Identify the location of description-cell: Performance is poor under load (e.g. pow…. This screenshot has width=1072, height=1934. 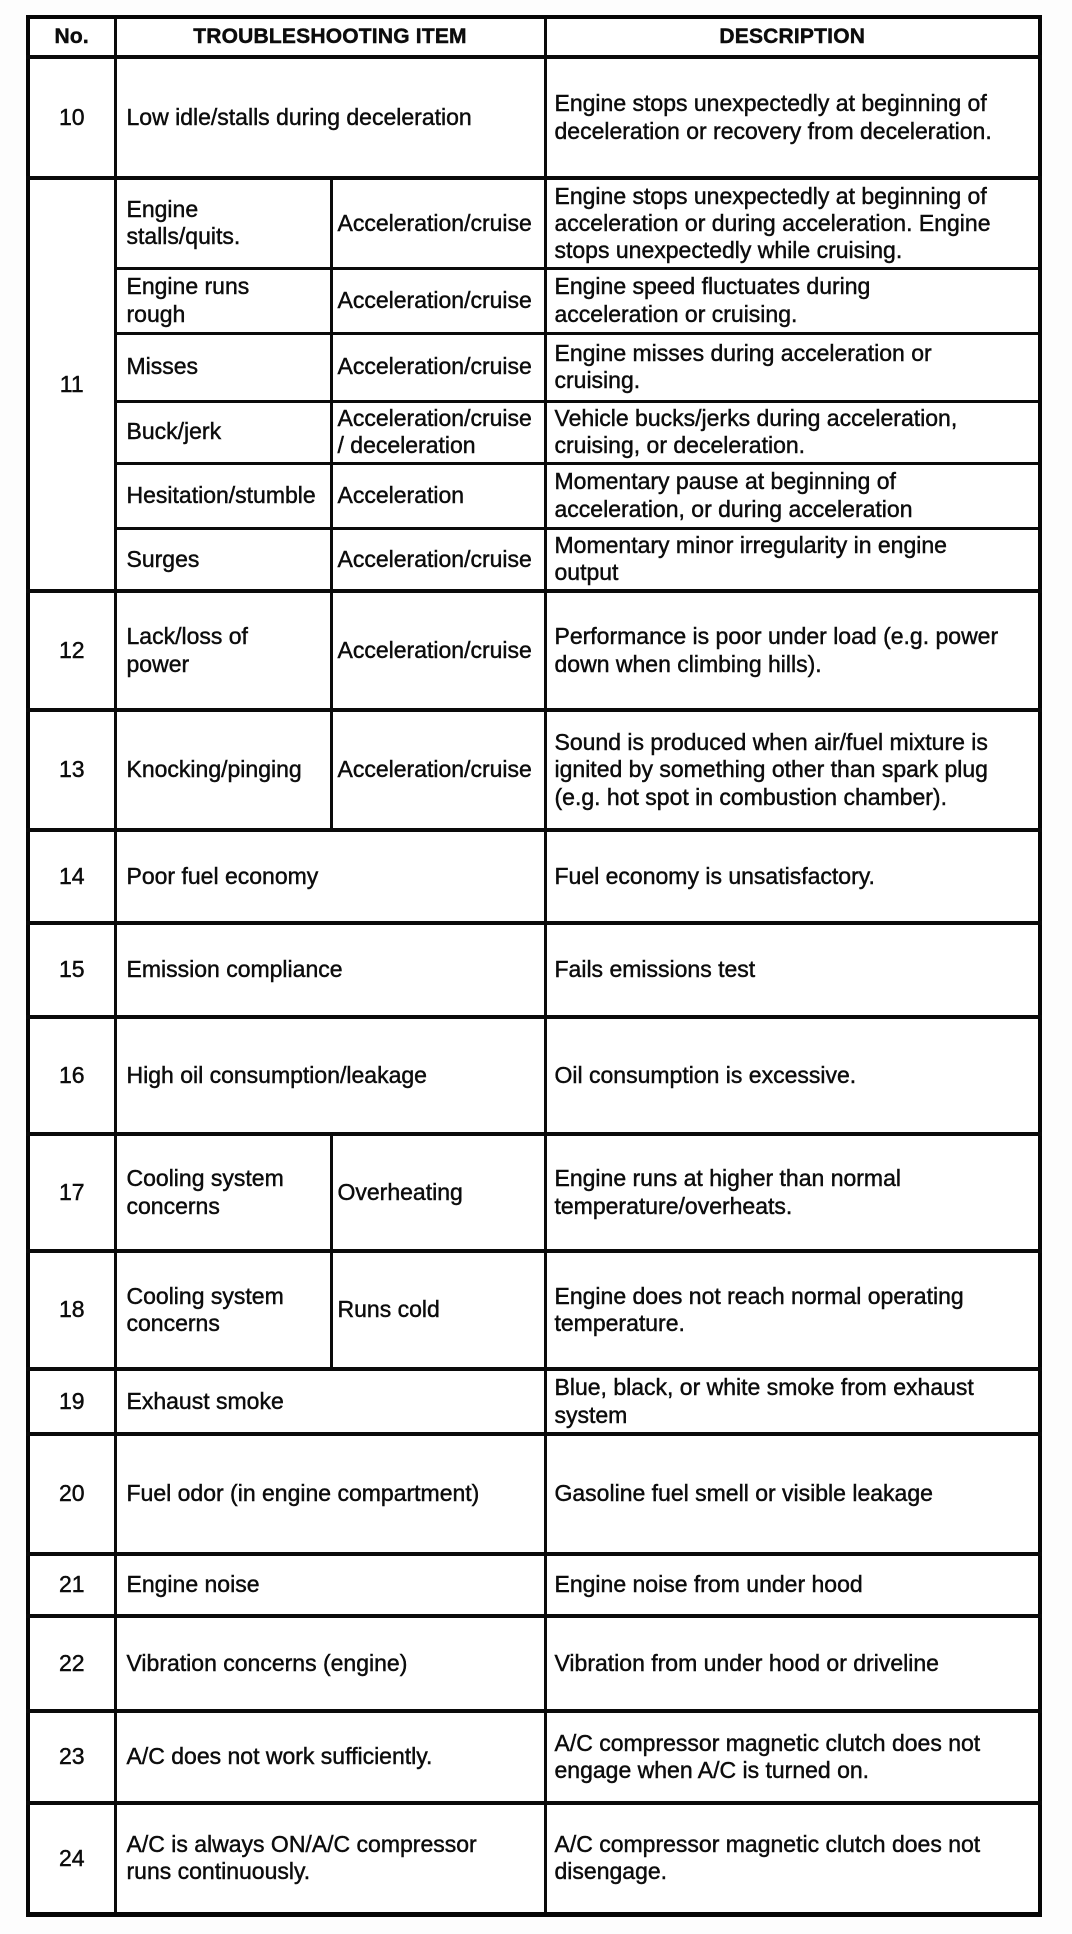
(792, 650).